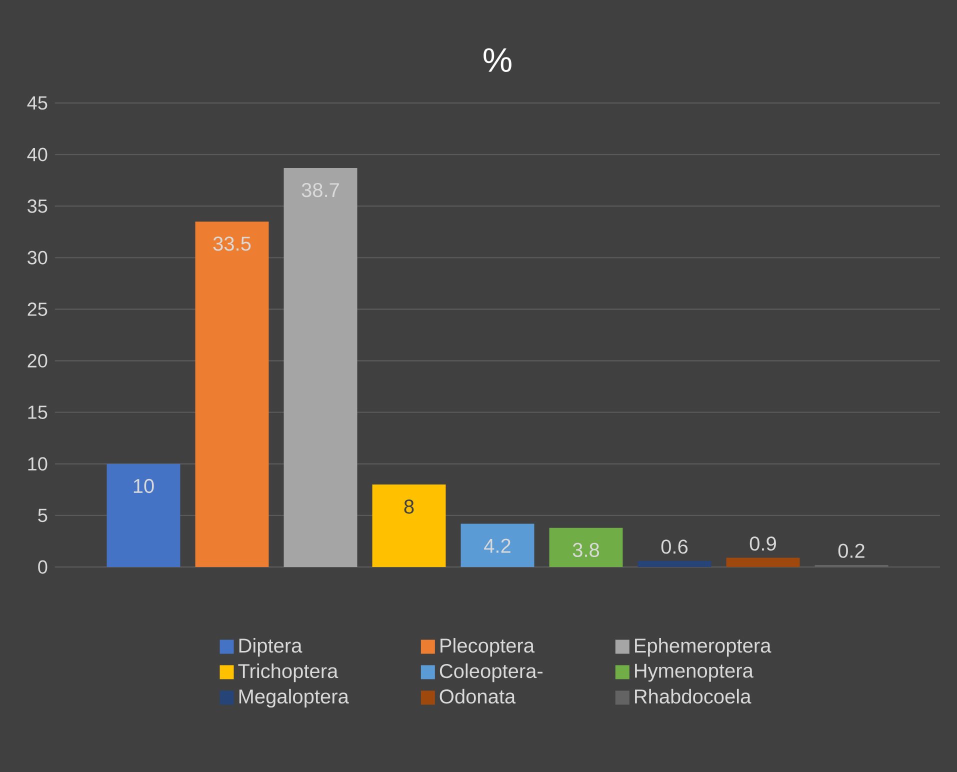 This screenshot has height=772, width=957. I want to click on legend-label: Ephemeroptera, so click(703, 647).